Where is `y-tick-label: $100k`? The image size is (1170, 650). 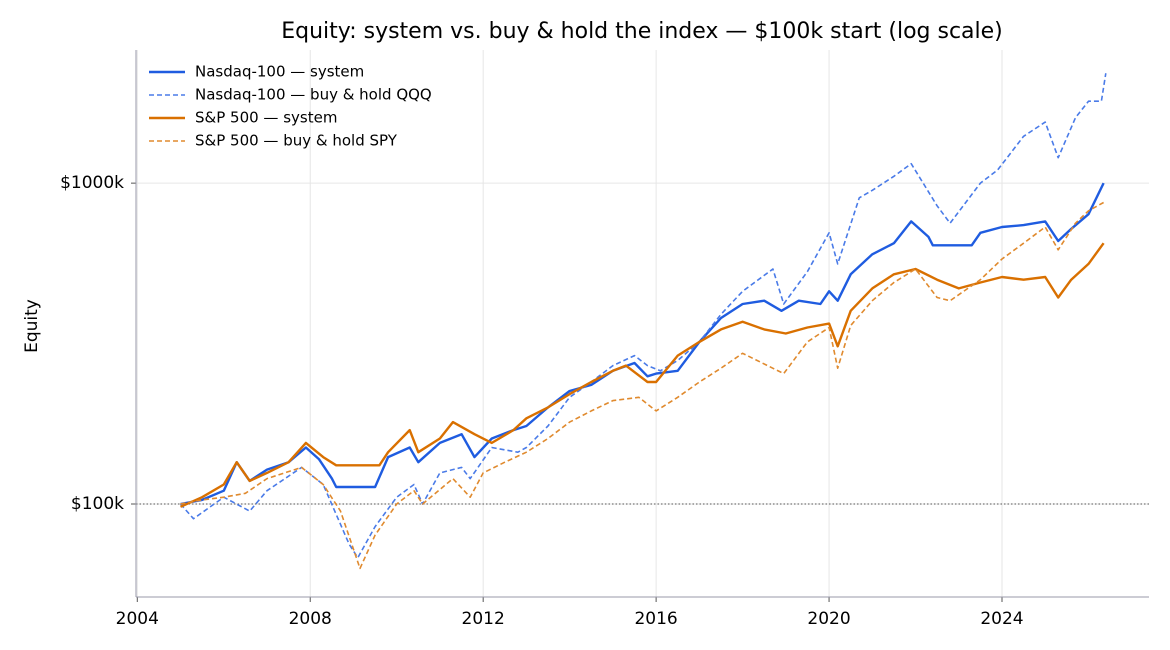
y-tick-label: $100k is located at coordinates (97, 504).